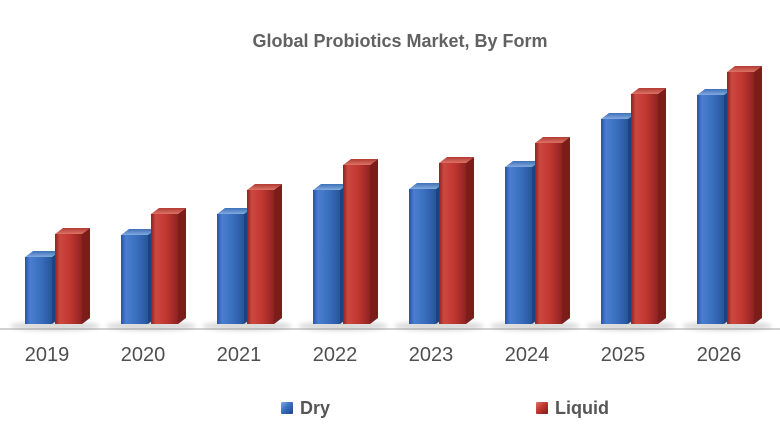 This screenshot has height=440, width=780. What do you see at coordinates (374, 241) in the screenshot?
I see `bar-side-liquid-2022` at bounding box center [374, 241].